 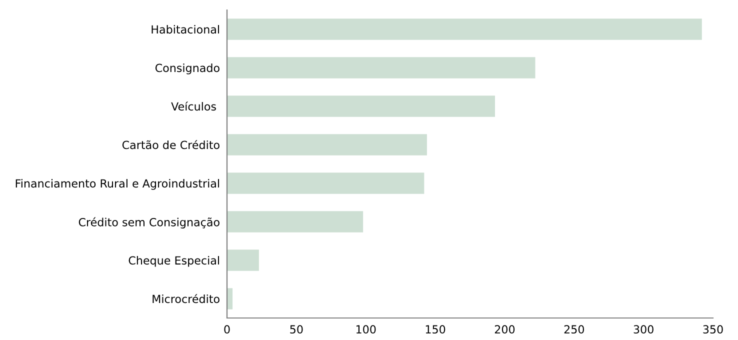 I want to click on x-tick-label: 0, so click(x=227, y=329).